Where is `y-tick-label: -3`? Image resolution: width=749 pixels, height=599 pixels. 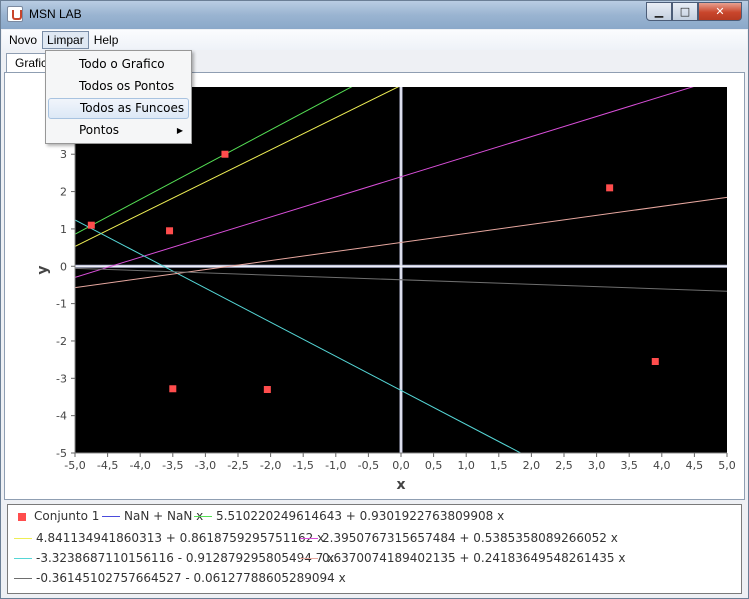 y-tick-label: -3 is located at coordinates (61, 378).